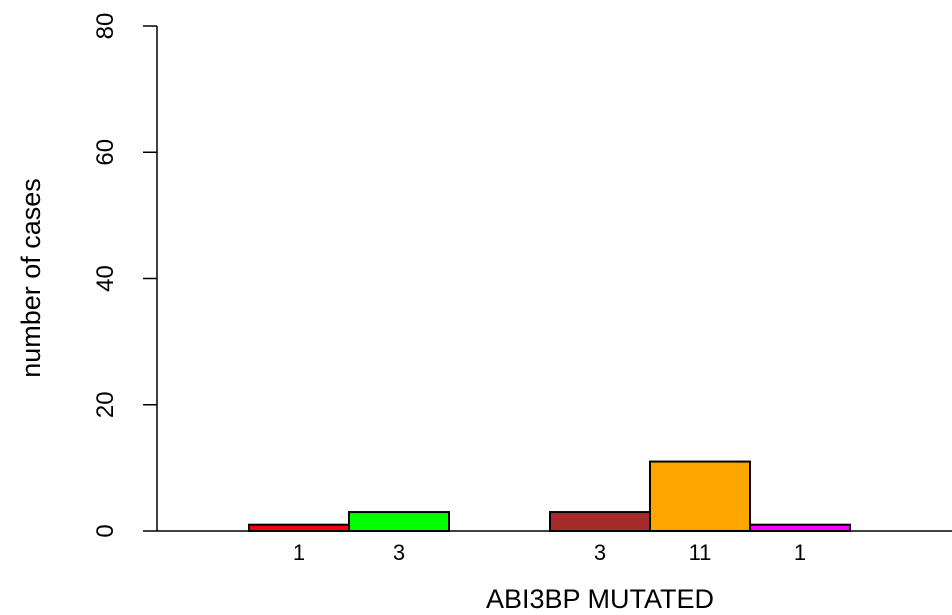  What do you see at coordinates (700, 552) in the screenshot?
I see `bar-count-label: 11` at bounding box center [700, 552].